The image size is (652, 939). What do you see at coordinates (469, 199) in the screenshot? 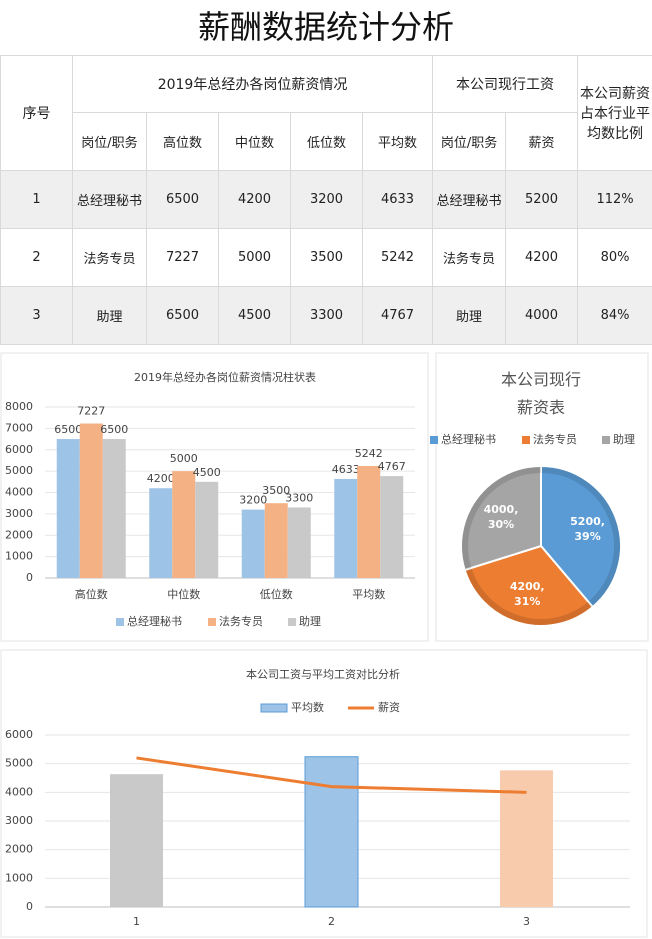
I see `table-cell: 总经理秘书` at bounding box center [469, 199].